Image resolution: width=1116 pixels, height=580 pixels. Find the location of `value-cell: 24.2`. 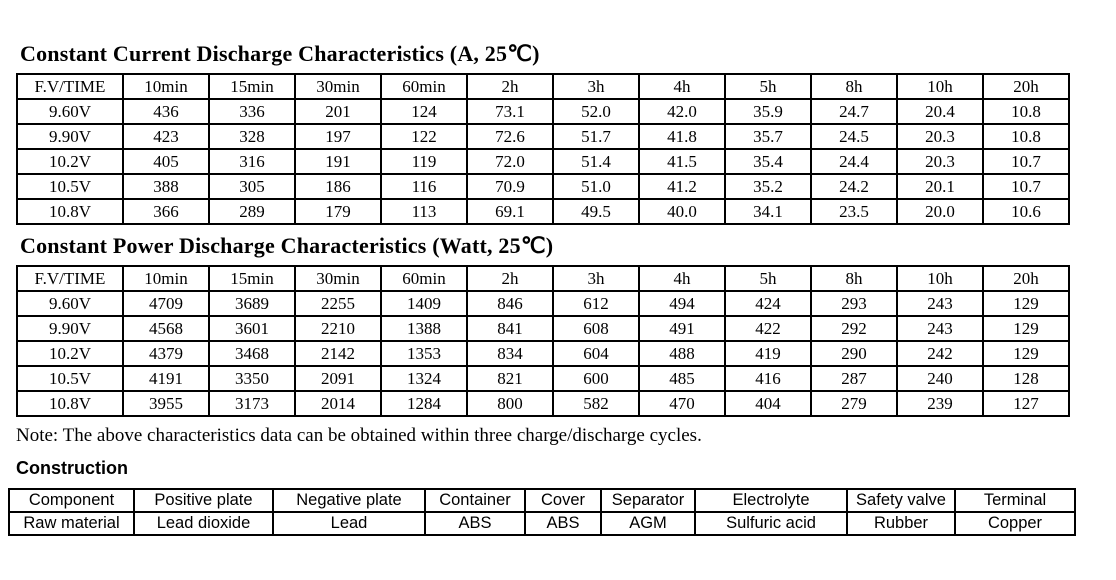

value-cell: 24.2 is located at coordinates (854, 187).